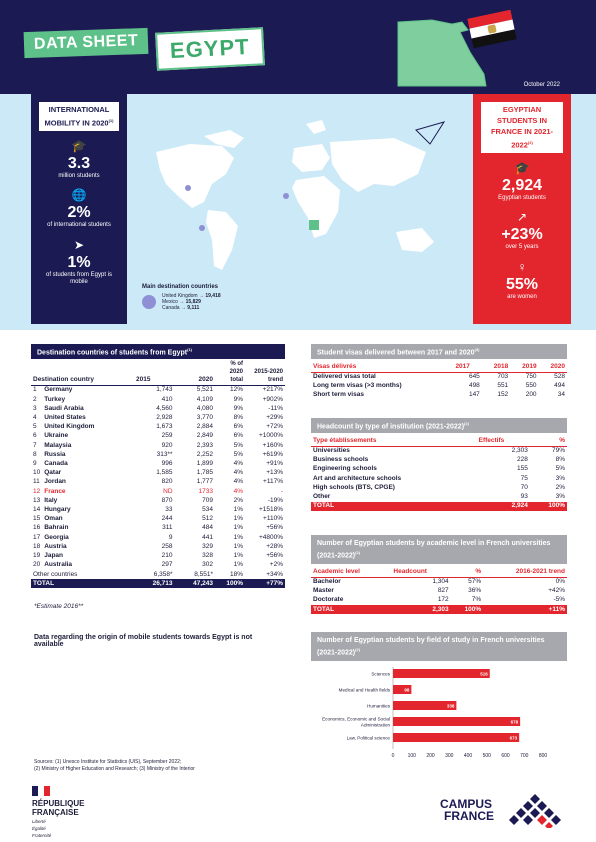  I want to click on table-cell: 100%, so click(548, 506).